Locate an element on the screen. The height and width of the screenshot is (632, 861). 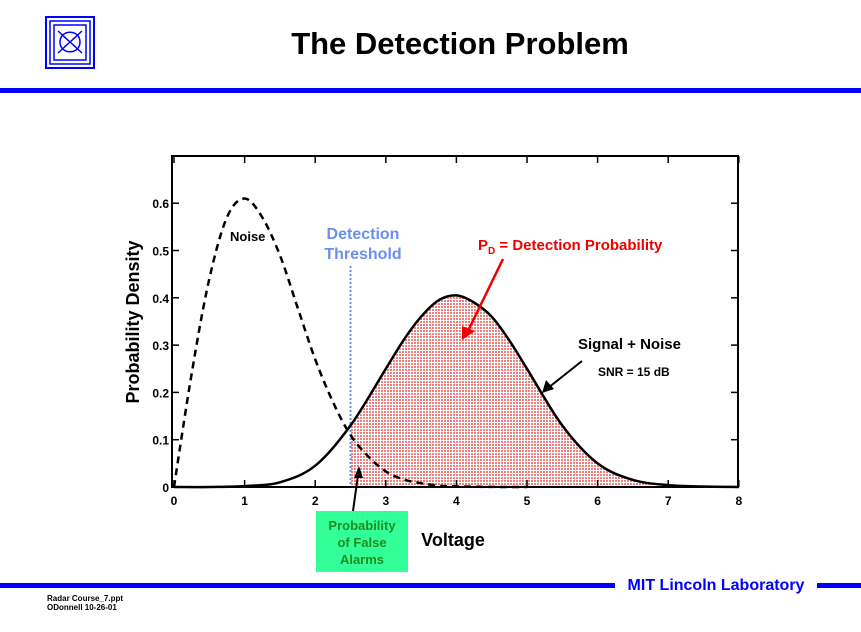
pd-label: PD = Detection Probability is located at coordinates (570, 247).